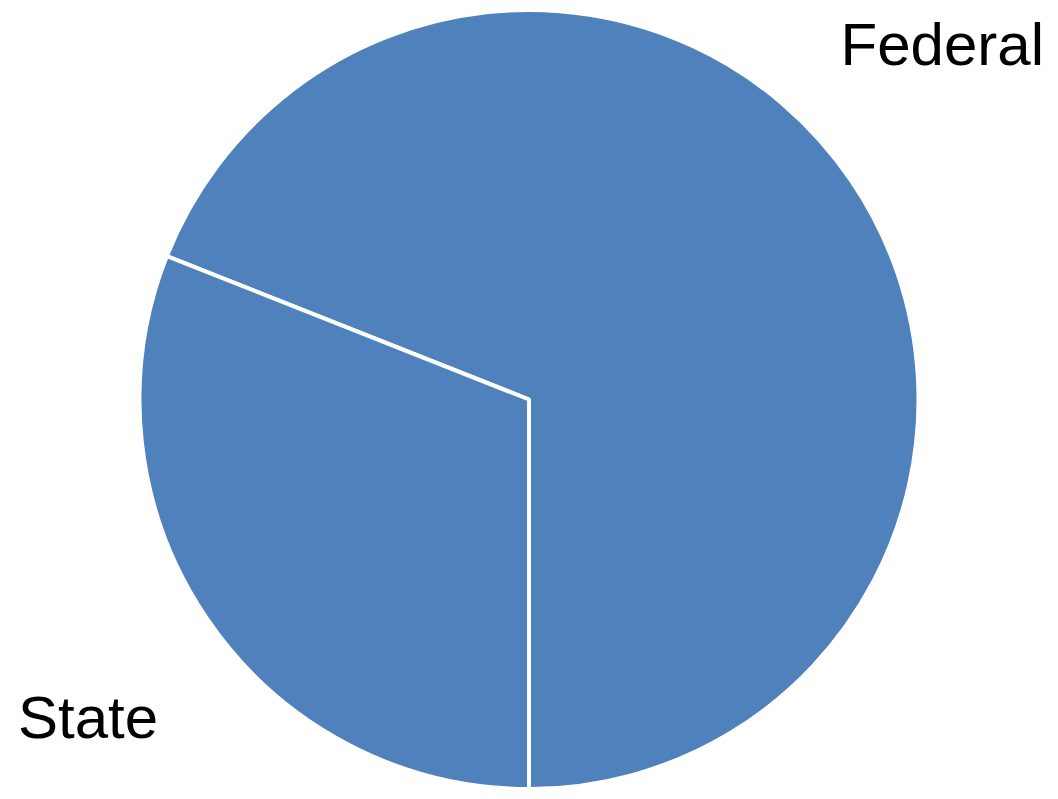 Image resolution: width=1058 pixels, height=799 pixels. Describe the element at coordinates (88, 717) in the screenshot. I see `slice-label: State` at that location.